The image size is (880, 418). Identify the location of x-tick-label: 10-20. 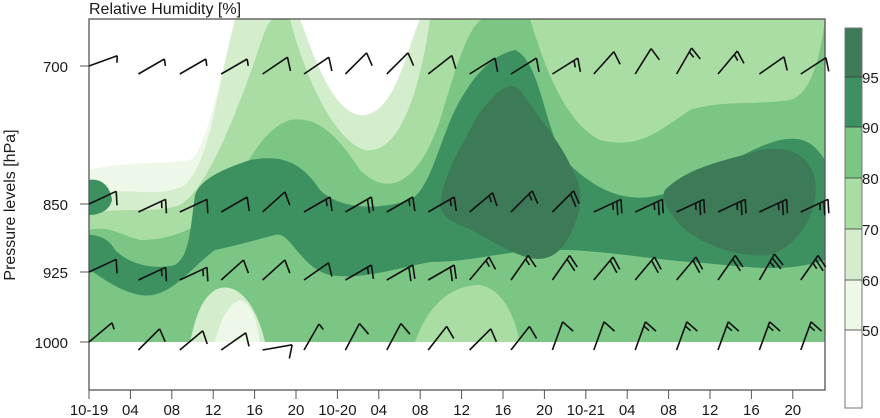
(337, 410).